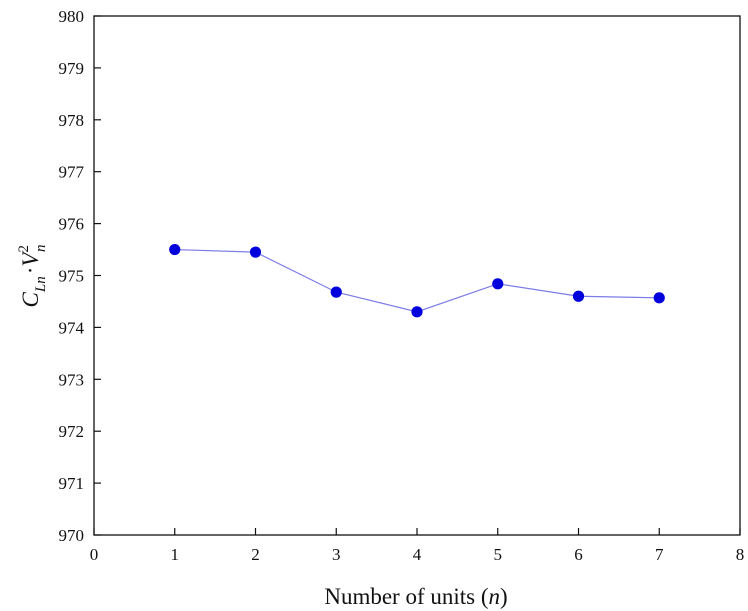  Describe the element at coordinates (72, 535) in the screenshot. I see `y-tick-label: 970` at that location.